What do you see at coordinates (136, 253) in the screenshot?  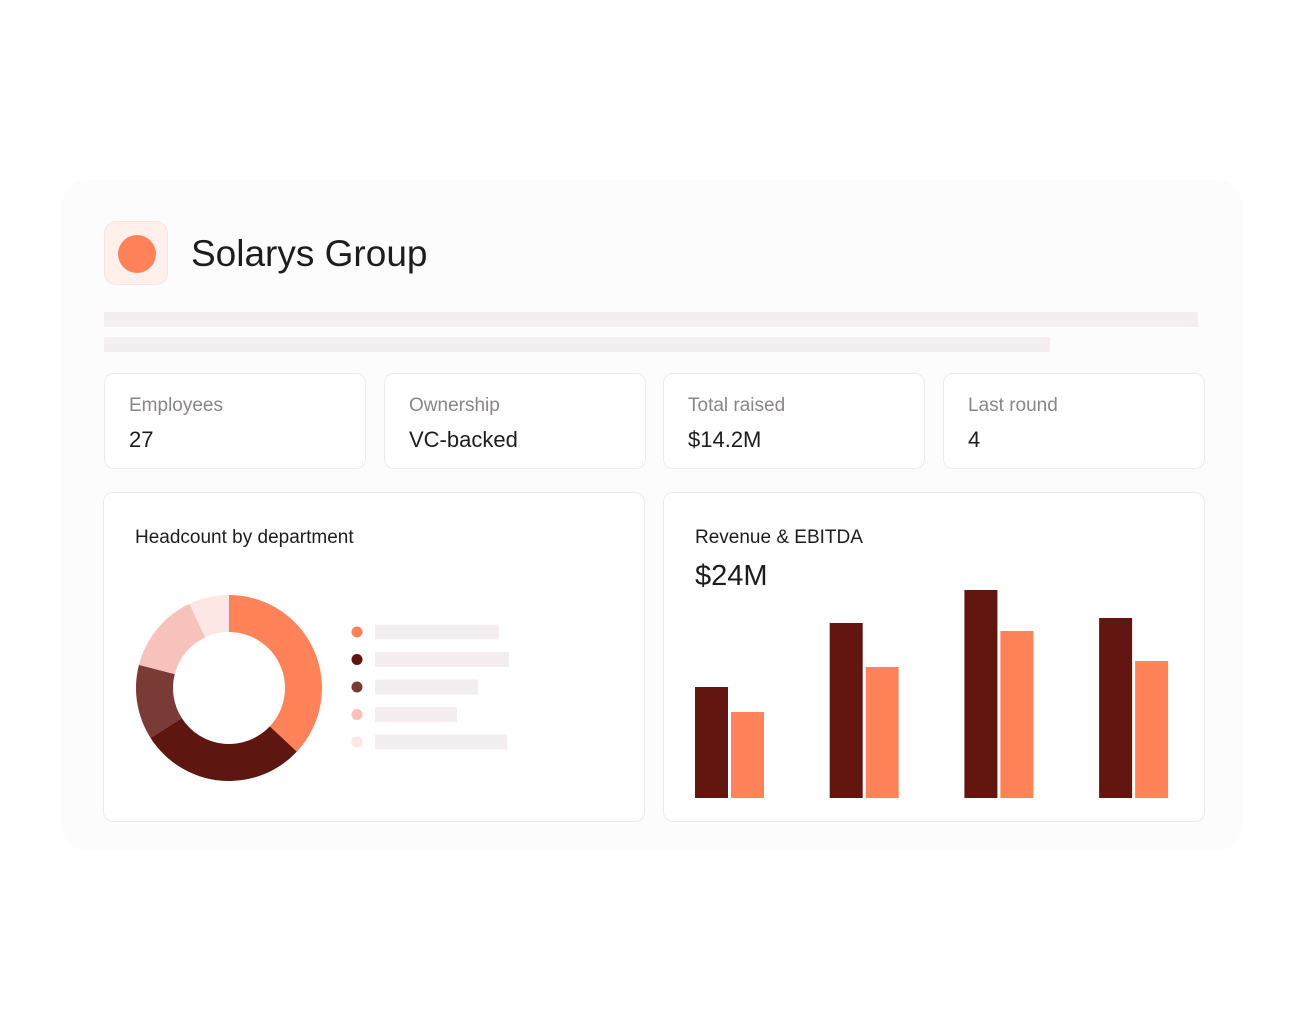 I see `company-logo` at bounding box center [136, 253].